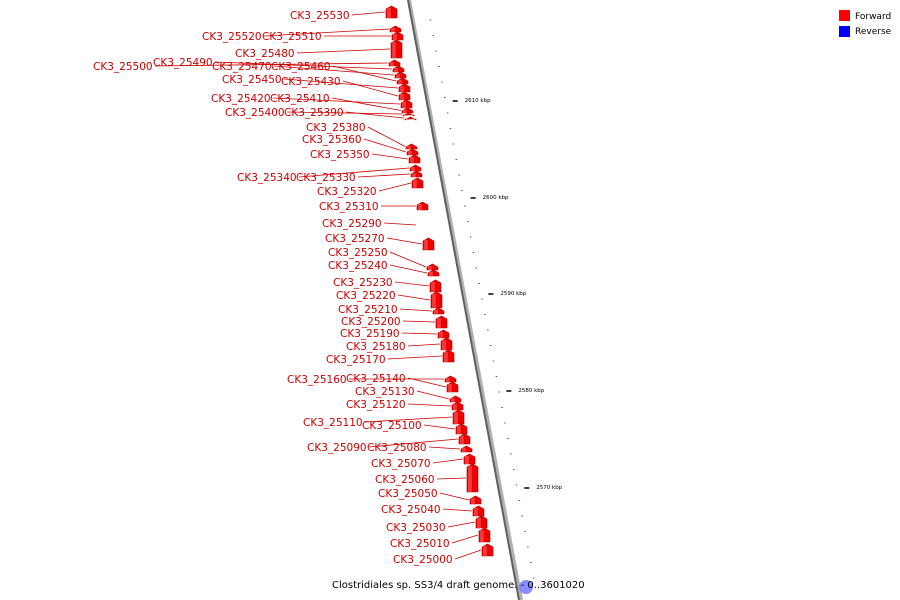  I want to click on gene-label: CK3_25010, so click(420, 544).